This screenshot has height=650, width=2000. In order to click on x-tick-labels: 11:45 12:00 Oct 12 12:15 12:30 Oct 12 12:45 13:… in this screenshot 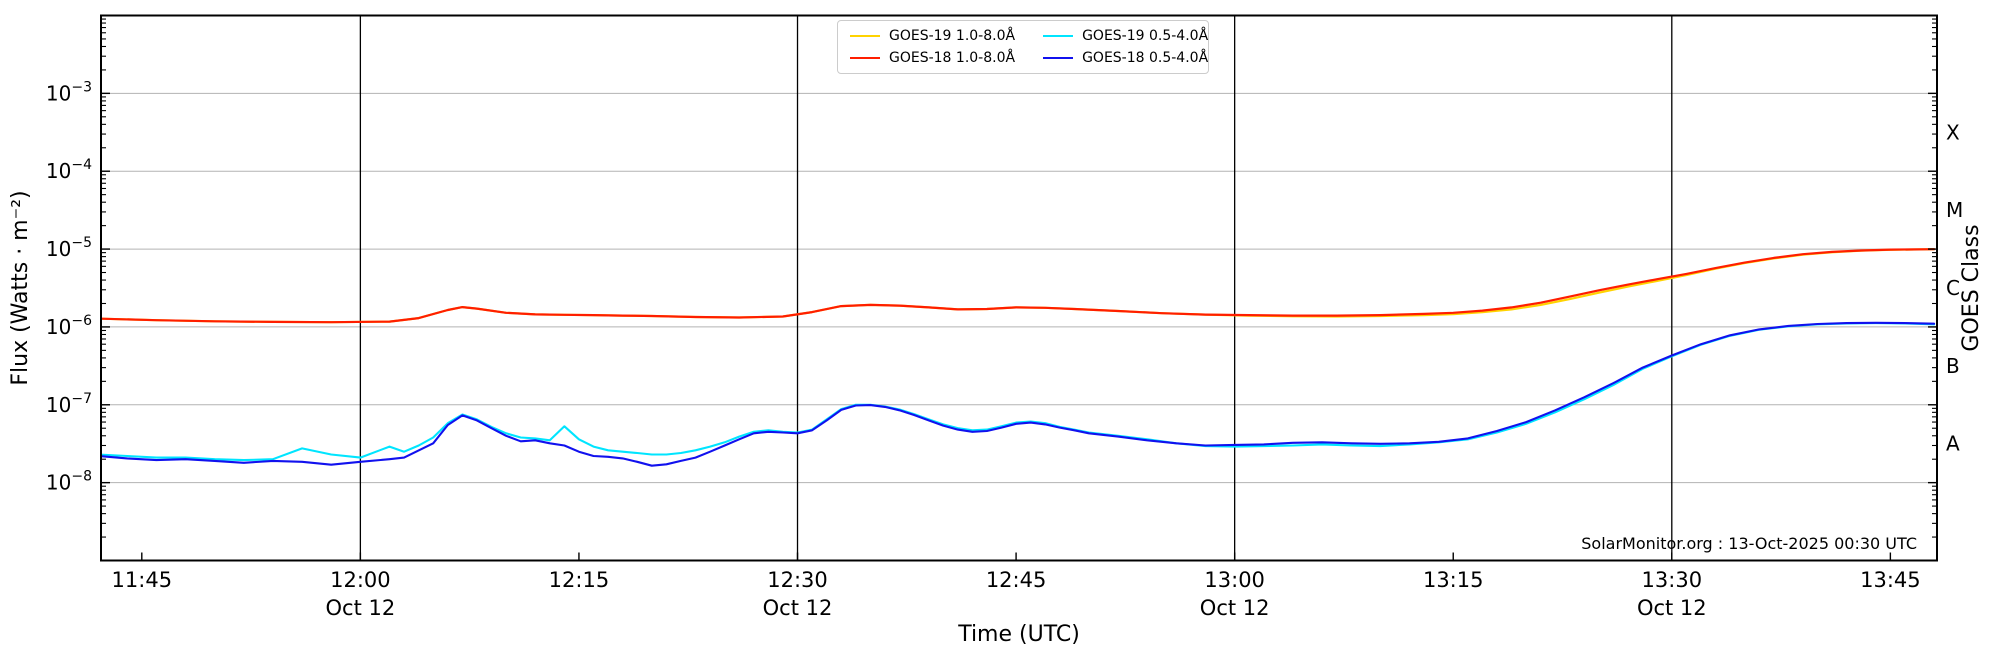, I will do `click(1016, 594)`.